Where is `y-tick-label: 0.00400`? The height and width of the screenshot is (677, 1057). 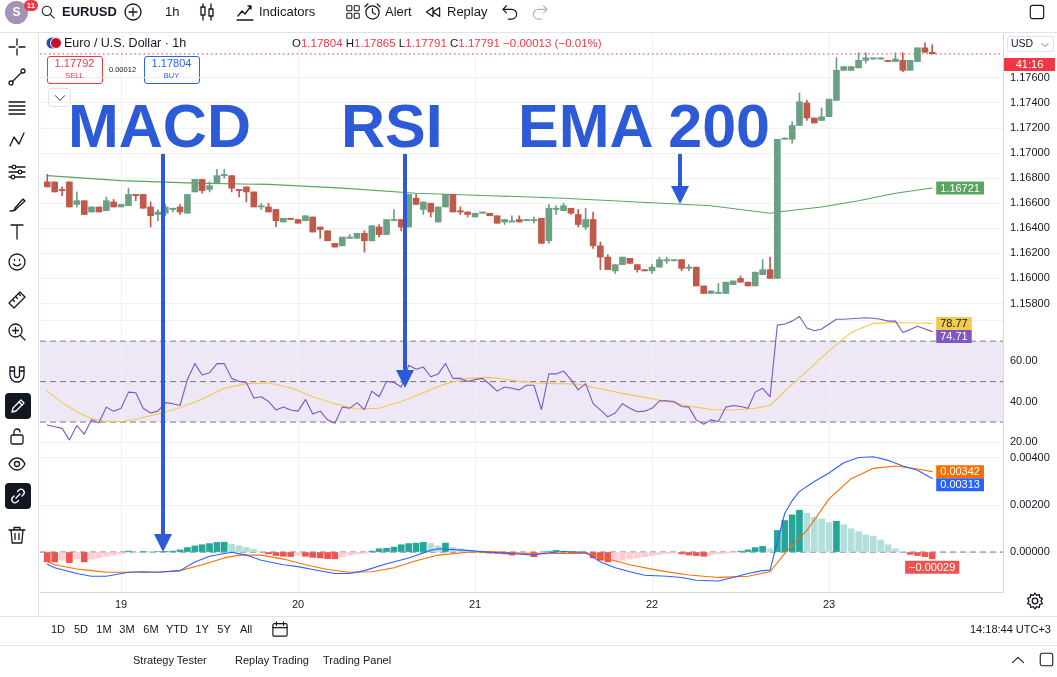
y-tick-label: 0.00400 is located at coordinates (1030, 457).